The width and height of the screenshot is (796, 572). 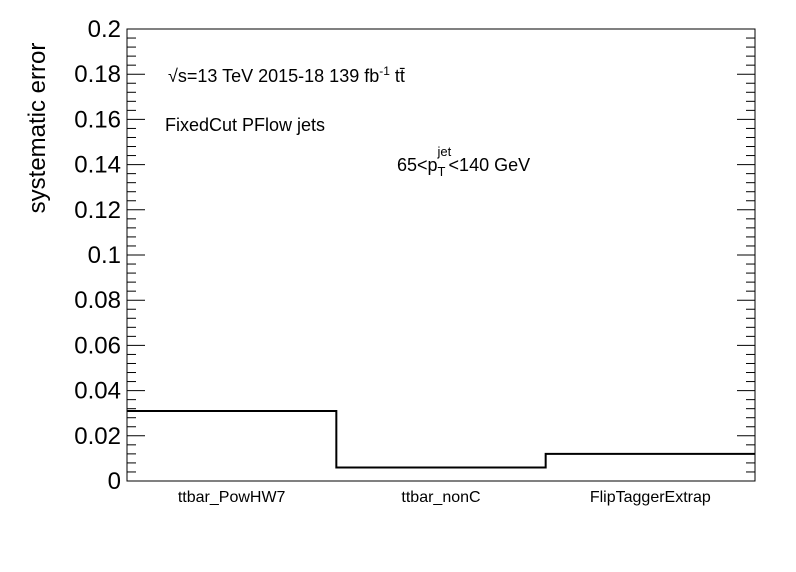 I want to click on energy-lumi-label: √s=13 TeV 2015-18 139 fb-1 tt̄, so click(x=286, y=75).